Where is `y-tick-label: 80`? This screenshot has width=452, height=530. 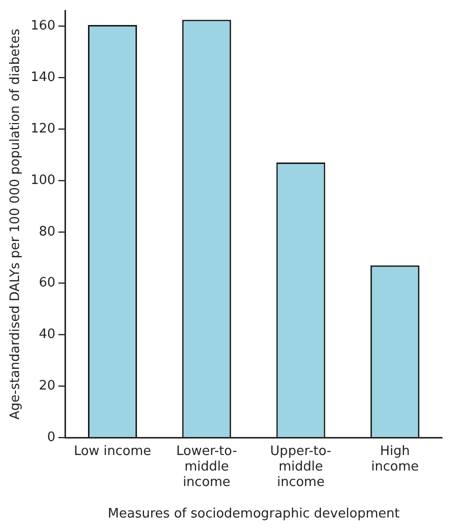
y-tick-label: 80 is located at coordinates (47, 232).